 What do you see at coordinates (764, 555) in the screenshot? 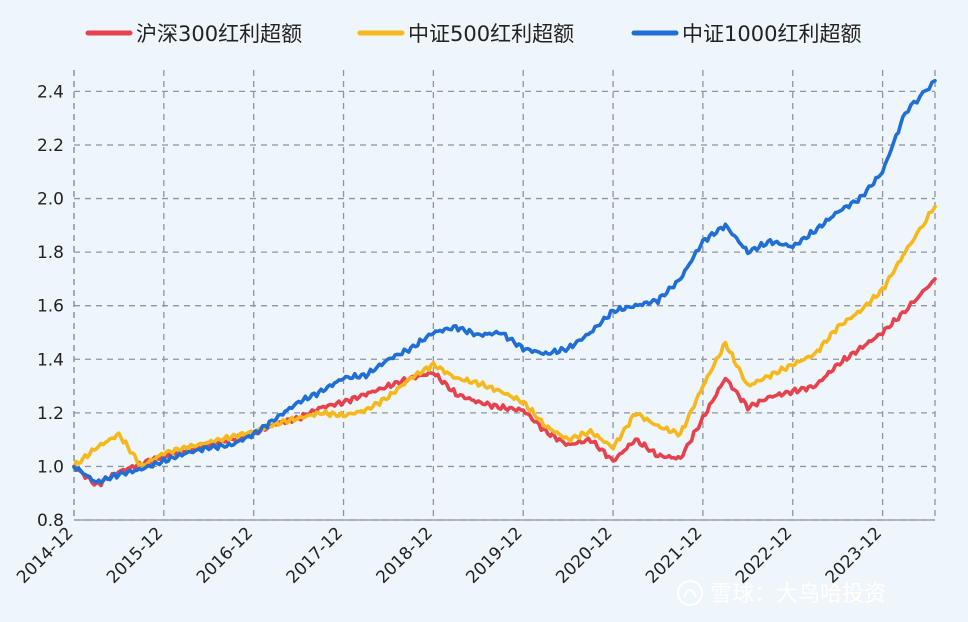
I see `x-tick-label: 2022-12` at bounding box center [764, 555].